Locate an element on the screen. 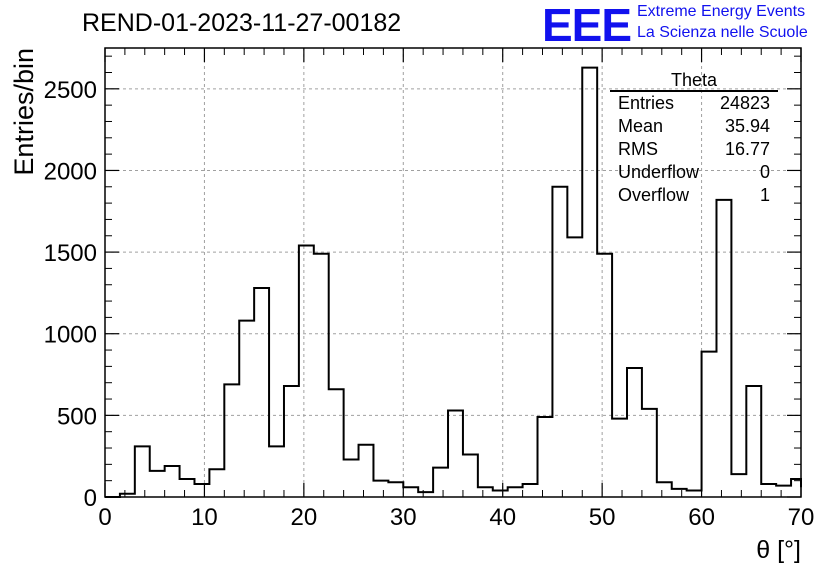  y-tick-label: 500 is located at coordinates (77, 416).